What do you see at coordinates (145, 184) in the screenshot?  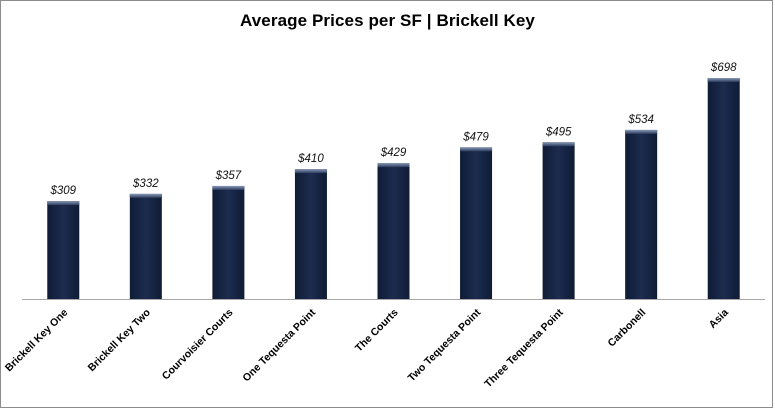 I see `value-label: $332` at bounding box center [145, 184].